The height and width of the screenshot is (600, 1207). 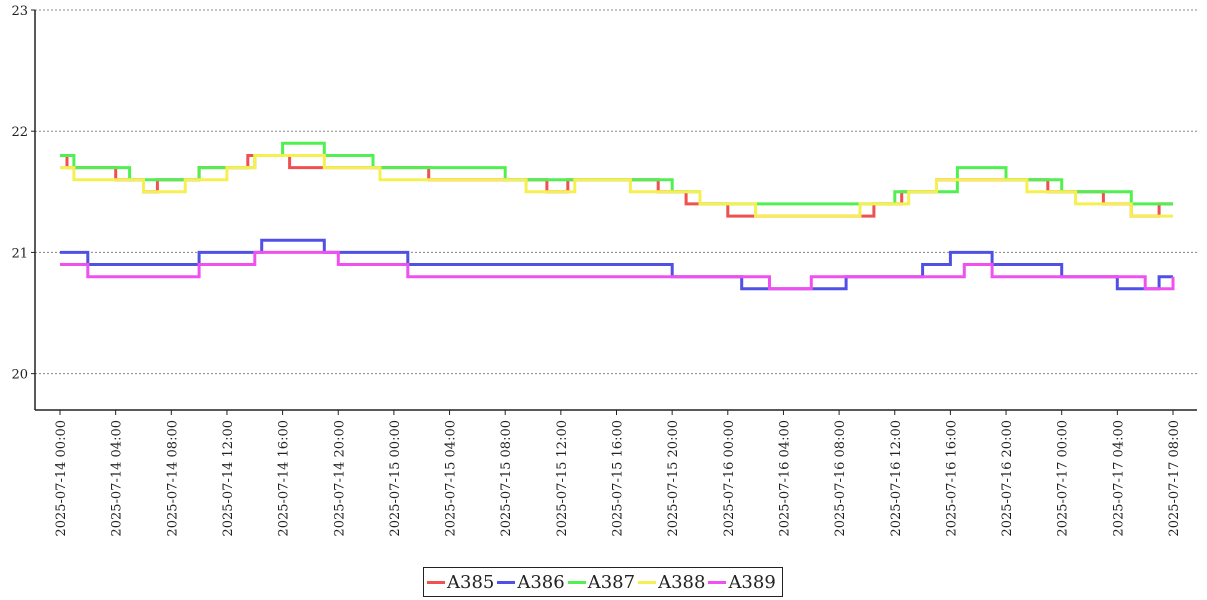 What do you see at coordinates (395, 478) in the screenshot?
I see `x-tick-label: 2025-07-15 00:00` at bounding box center [395, 478].